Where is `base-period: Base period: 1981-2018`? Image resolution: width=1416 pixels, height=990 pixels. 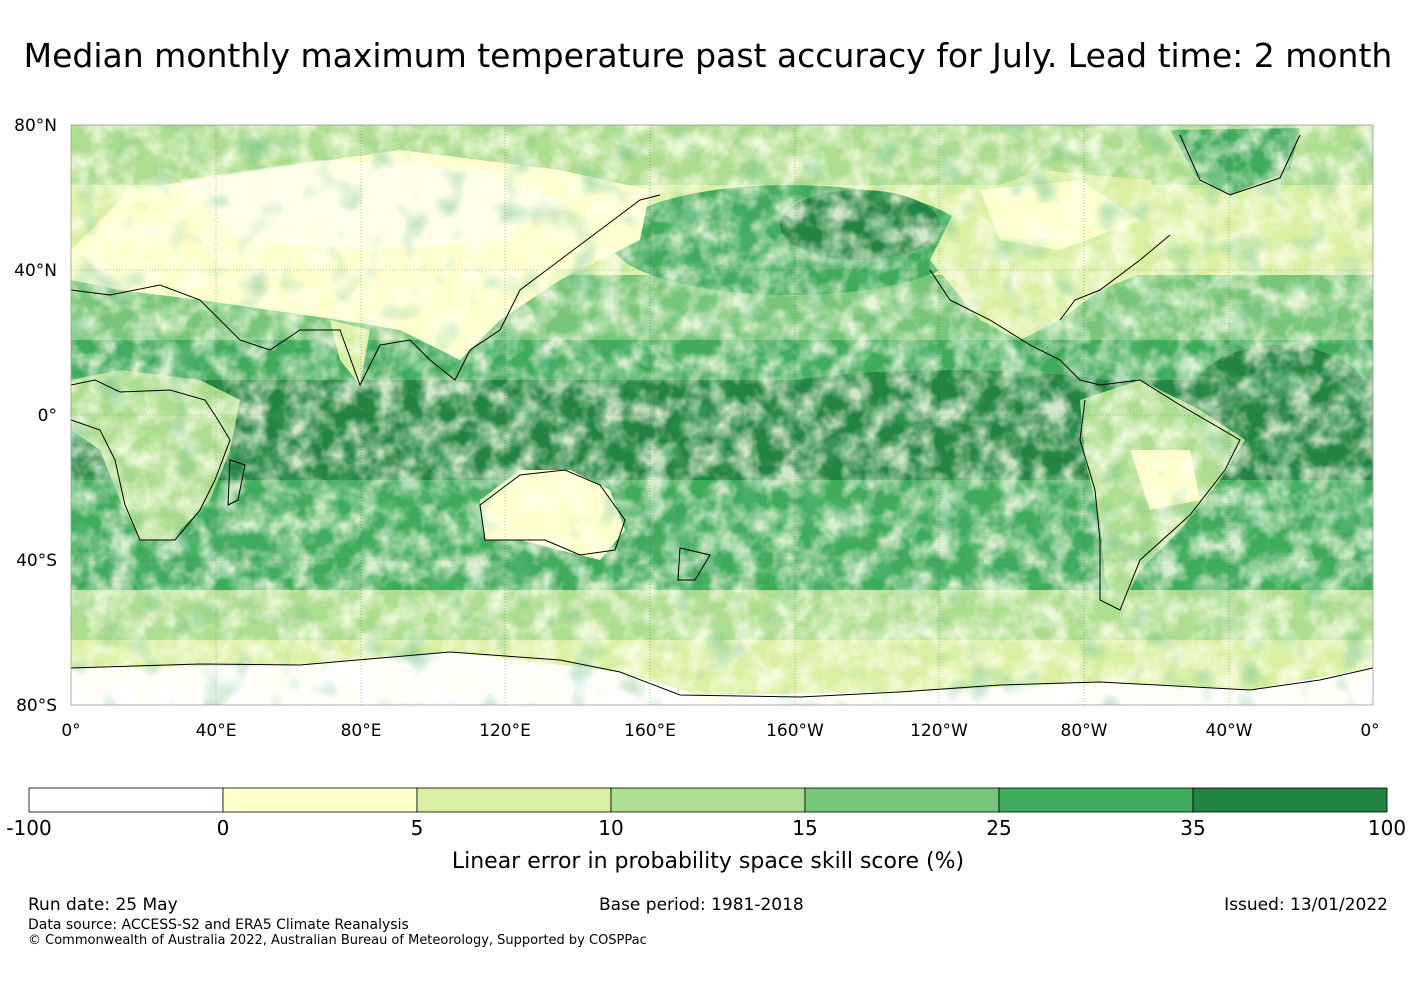 base-period: Base period: 1981-2018 is located at coordinates (701, 905).